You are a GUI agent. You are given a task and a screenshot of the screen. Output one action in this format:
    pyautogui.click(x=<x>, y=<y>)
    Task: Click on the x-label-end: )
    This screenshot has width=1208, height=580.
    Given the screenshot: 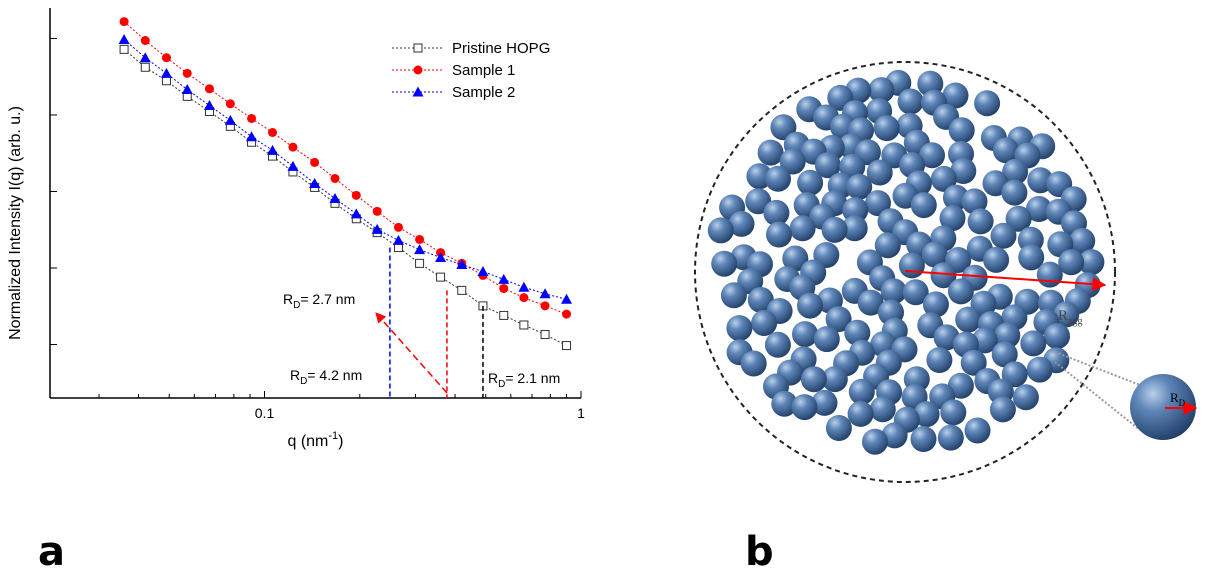 What is the action you would take?
    pyautogui.click(x=340, y=441)
    